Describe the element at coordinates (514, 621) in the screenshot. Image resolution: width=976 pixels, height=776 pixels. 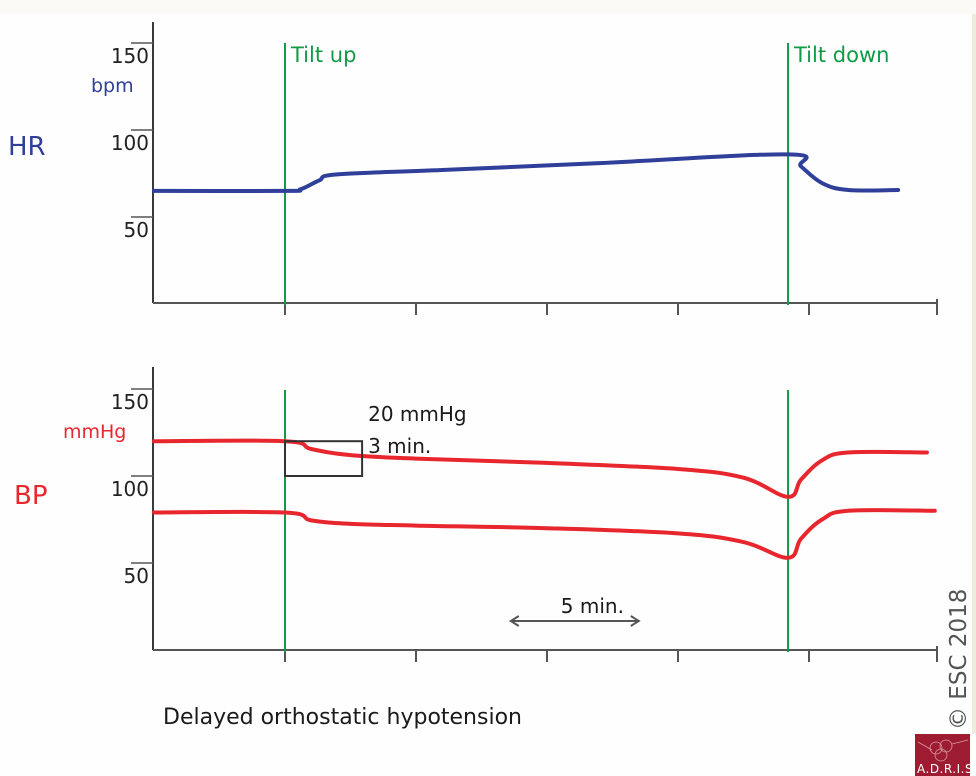
I see `arrow-left-icon` at that location.